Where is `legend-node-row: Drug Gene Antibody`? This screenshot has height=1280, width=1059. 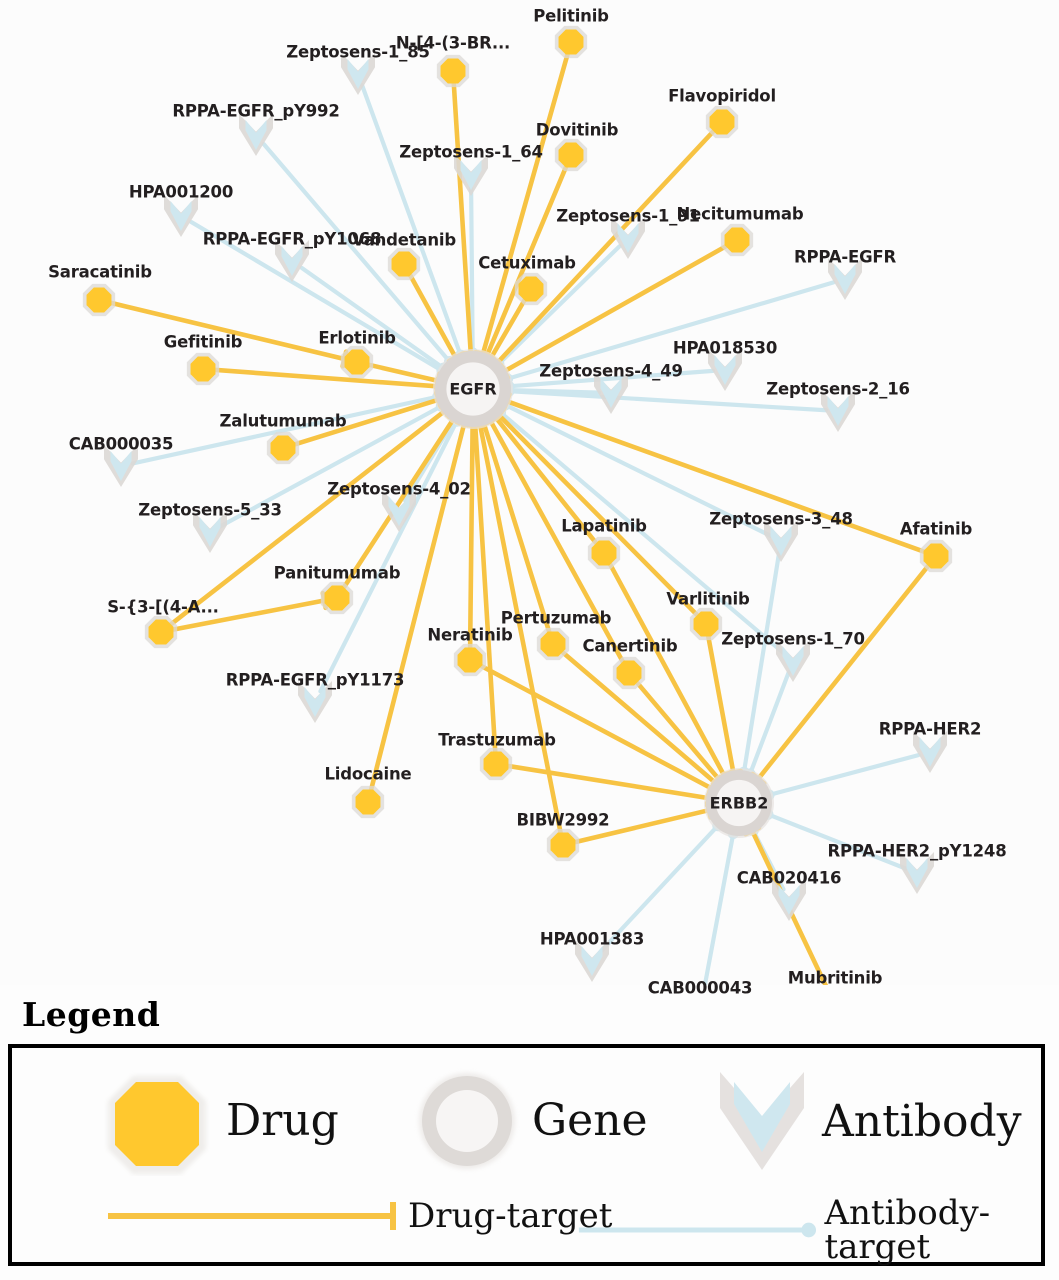
legend-node-row: Drug Gene Antibody is located at coordinates (526, 1121).